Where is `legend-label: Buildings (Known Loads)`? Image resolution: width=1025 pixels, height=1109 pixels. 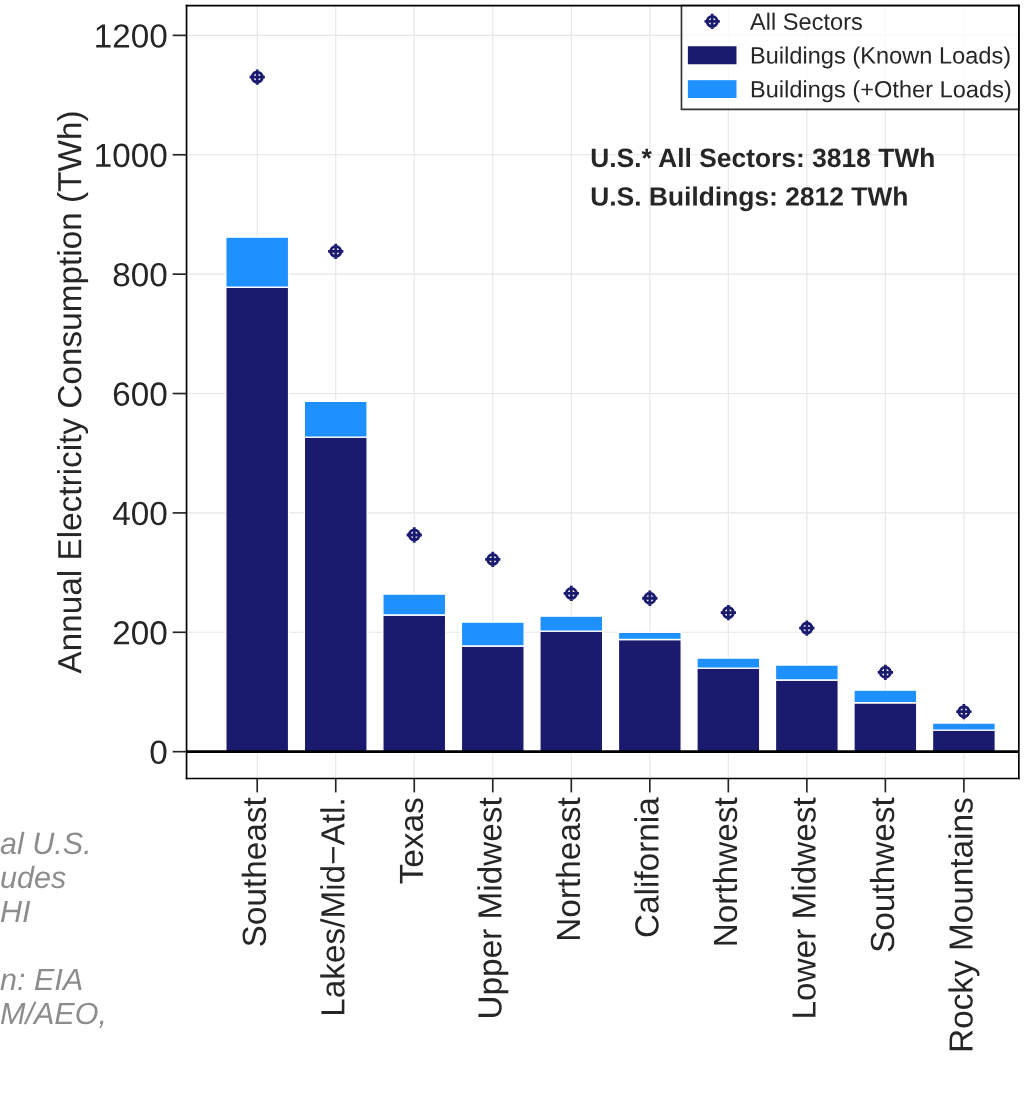 legend-label: Buildings (Known Loads) is located at coordinates (880, 57).